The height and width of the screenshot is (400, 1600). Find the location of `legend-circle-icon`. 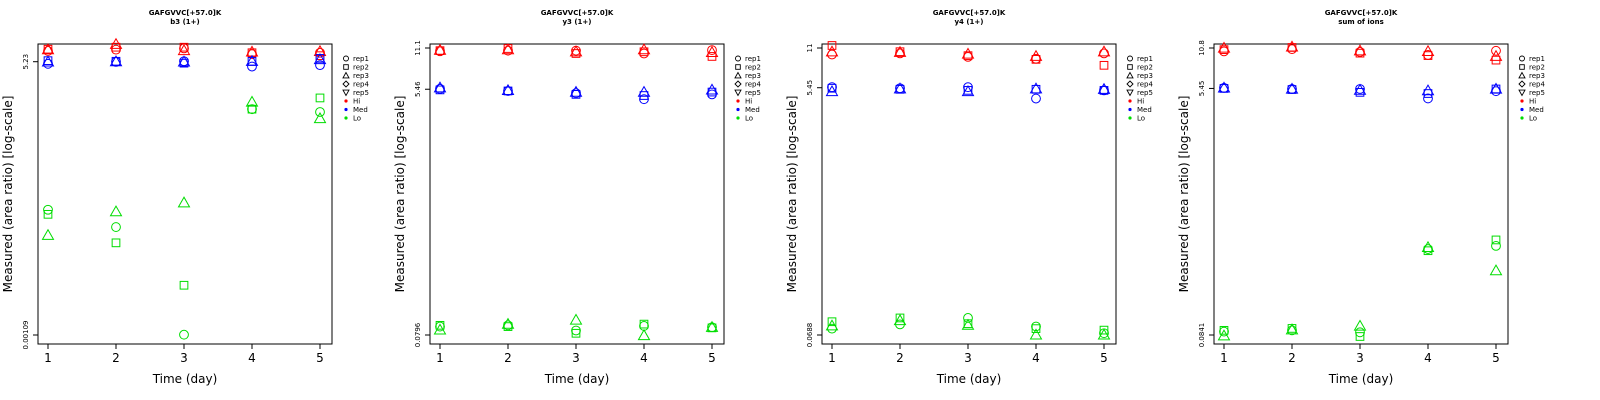

legend-circle-icon is located at coordinates (1130, 58).